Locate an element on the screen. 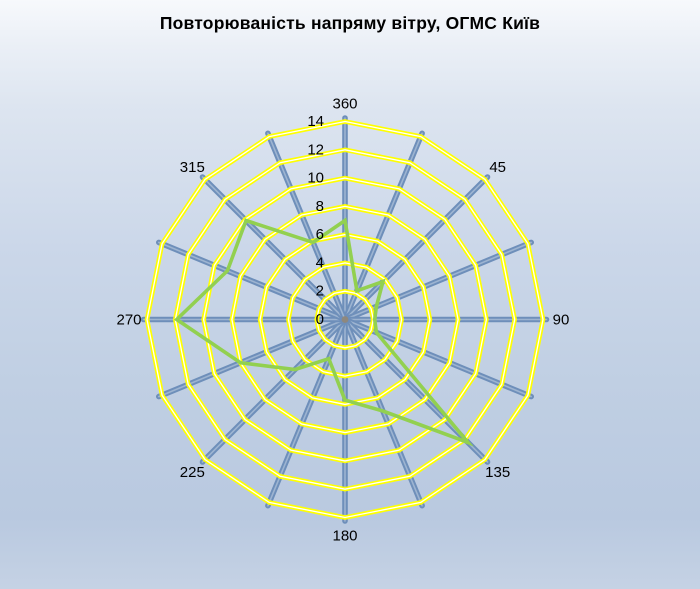 The image size is (700, 589). radial-tick-label: 4 is located at coordinates (320, 262).